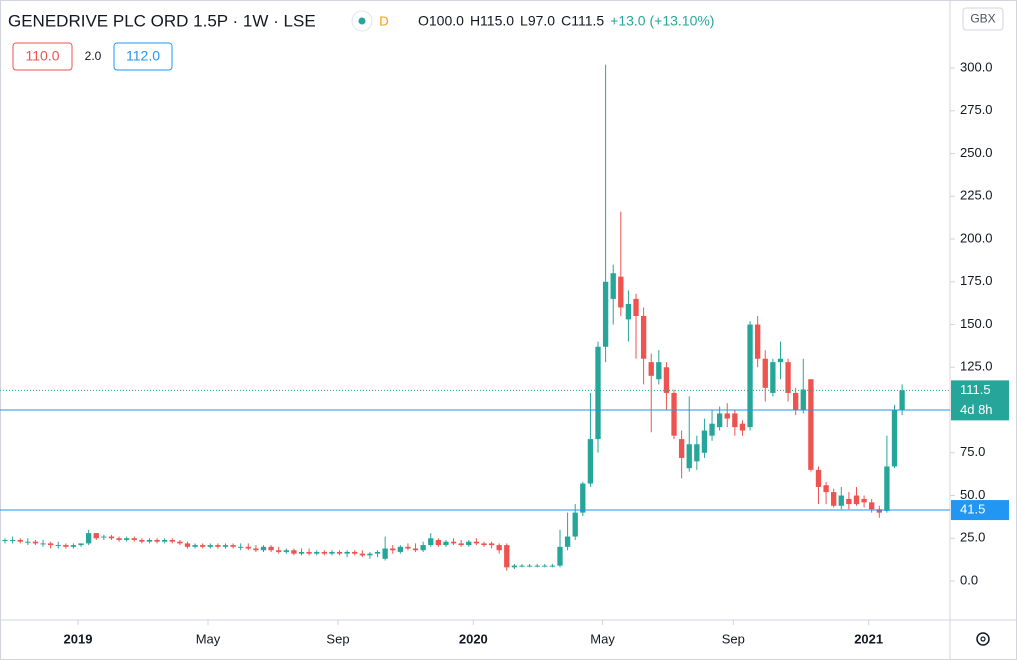  What do you see at coordinates (980, 400) in the screenshot?
I see `last-price-bg` at bounding box center [980, 400].